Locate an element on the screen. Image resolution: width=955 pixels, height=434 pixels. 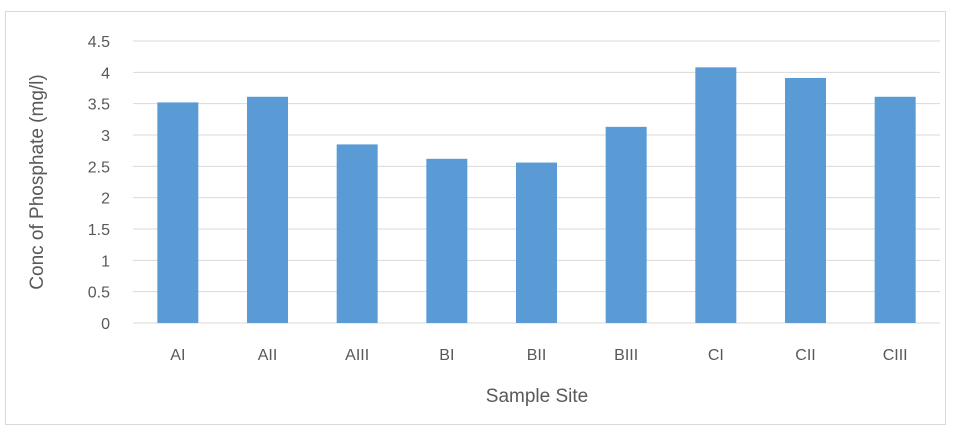
x-tick-label: BII is located at coordinates (537, 355).